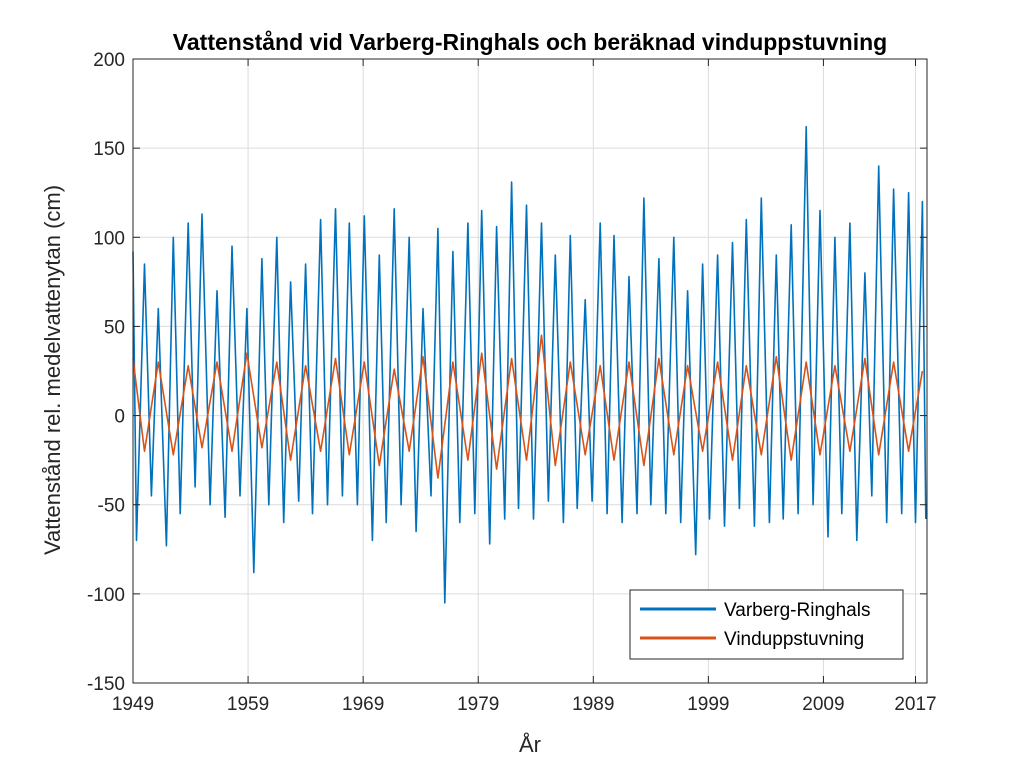  I want to click on y-tick-label: -100, so click(106, 595).